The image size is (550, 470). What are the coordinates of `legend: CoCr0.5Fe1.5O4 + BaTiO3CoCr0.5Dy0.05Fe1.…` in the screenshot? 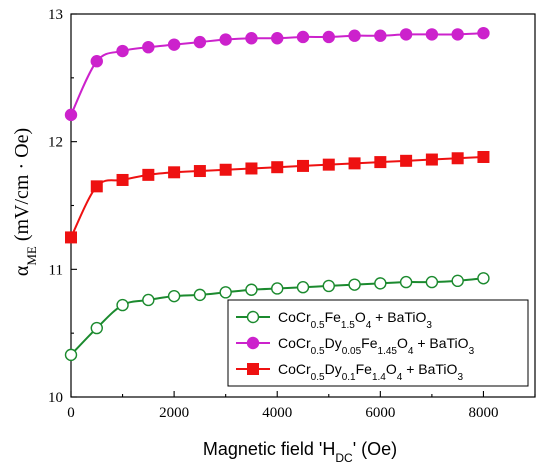 It's located at (378, 343).